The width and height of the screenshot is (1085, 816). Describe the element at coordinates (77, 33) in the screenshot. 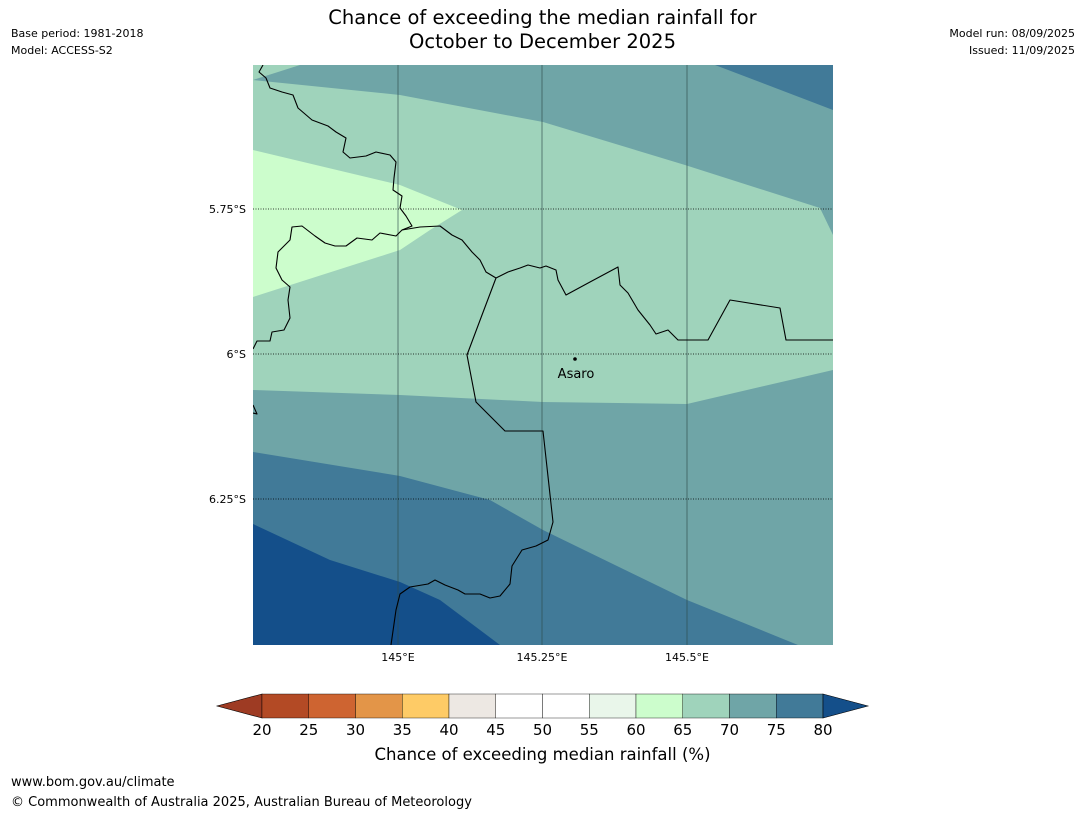

I see `base-period: Base period: 1981-2018` at that location.